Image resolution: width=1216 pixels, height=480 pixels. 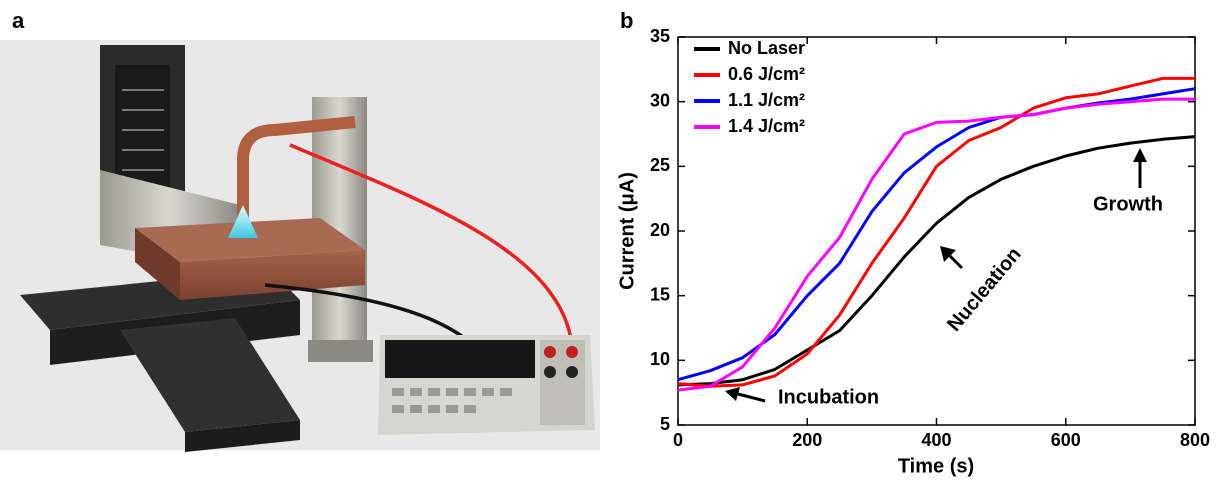 I want to click on y-tick-label: 10, so click(x=660, y=359).